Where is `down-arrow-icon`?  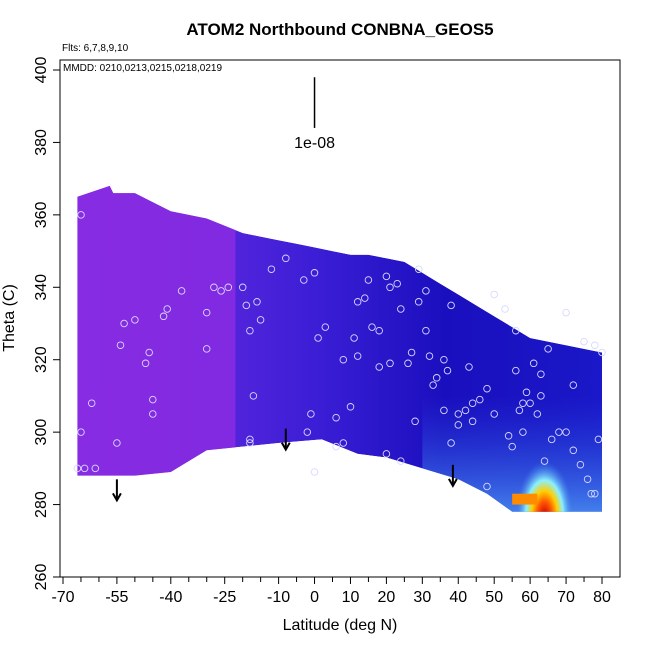
down-arrow-icon is located at coordinates (285, 440).